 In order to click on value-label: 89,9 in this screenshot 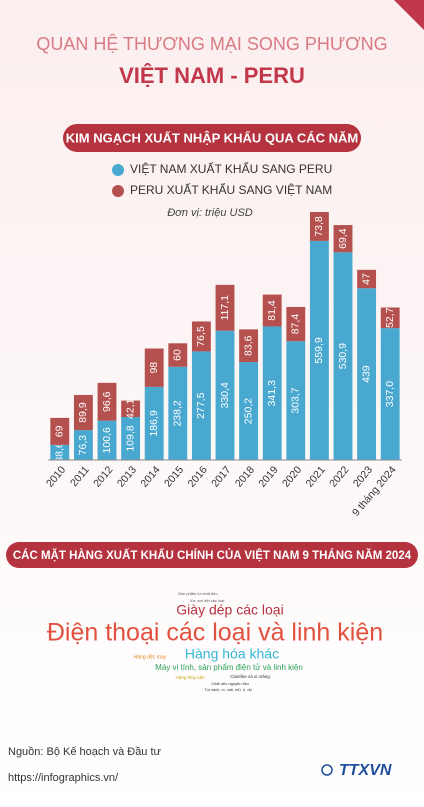, I will do `click(83, 412)`.